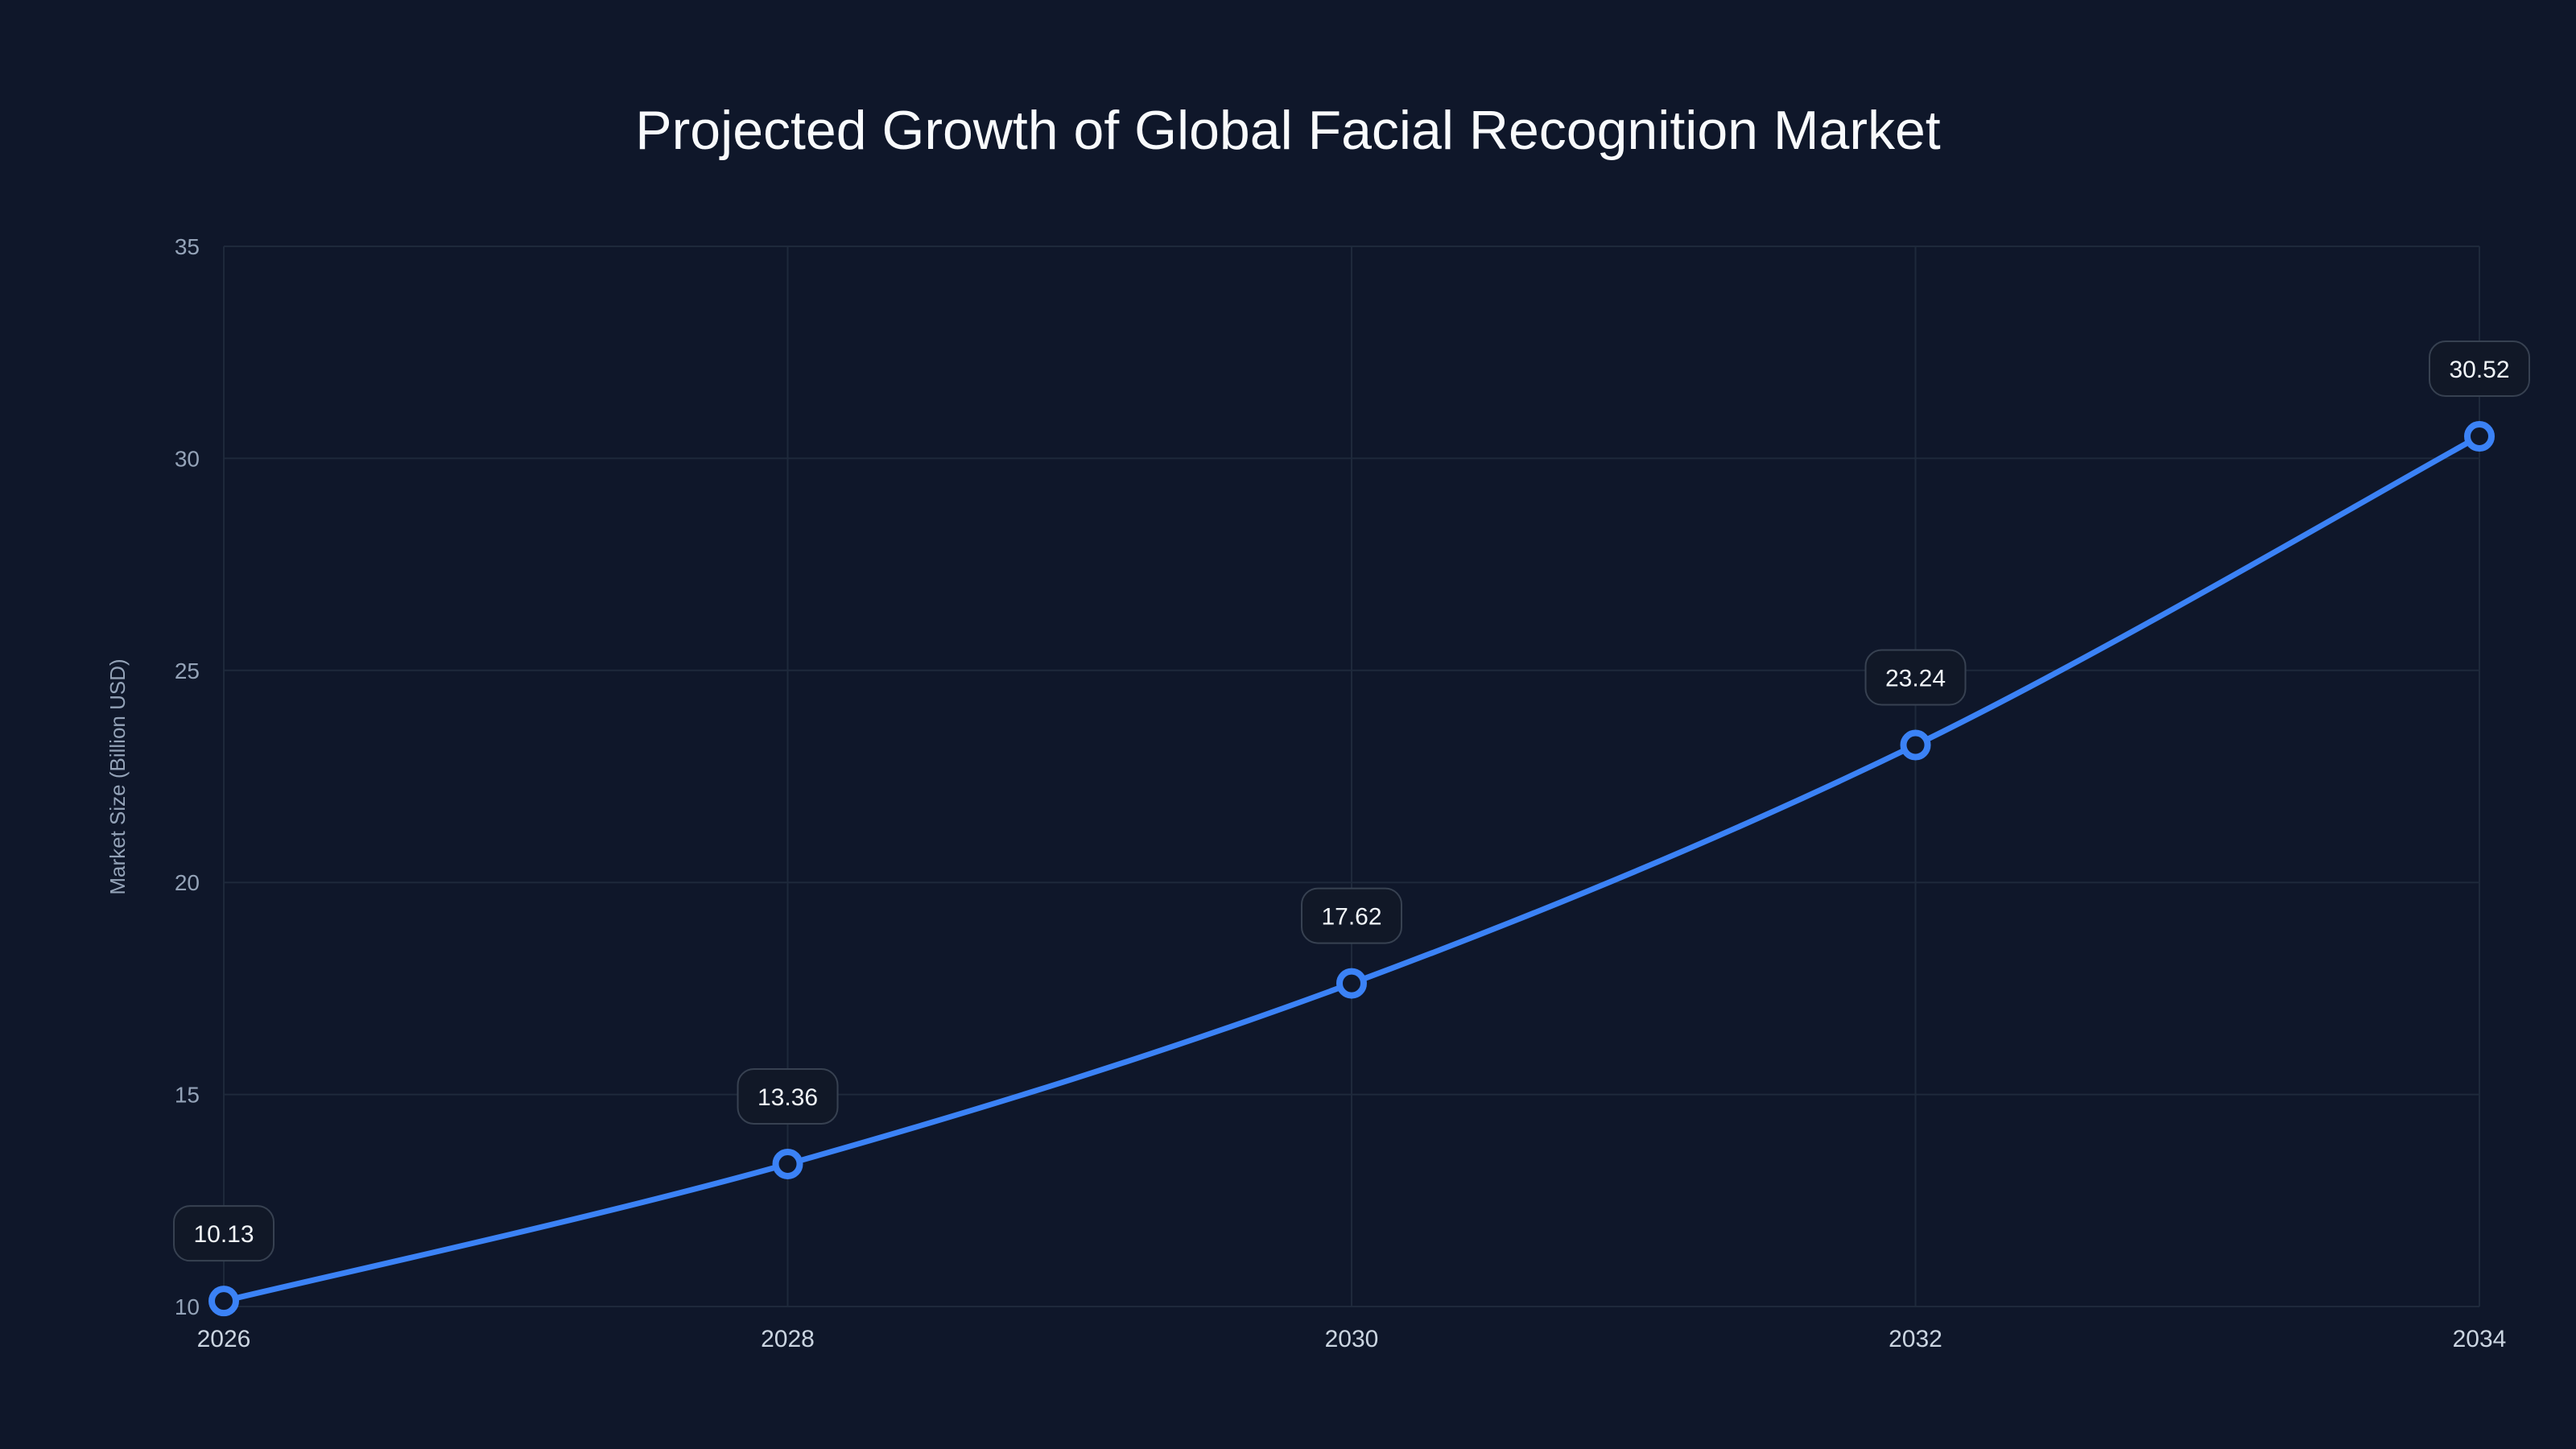 The width and height of the screenshot is (2576, 1449). I want to click on y-tick-label: 15, so click(187, 1095).